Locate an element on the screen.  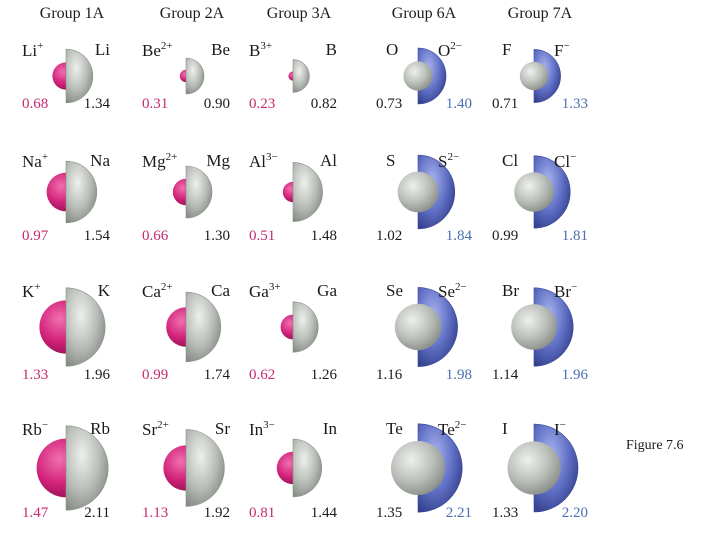
atom-label: I is located at coordinates (505, 428).